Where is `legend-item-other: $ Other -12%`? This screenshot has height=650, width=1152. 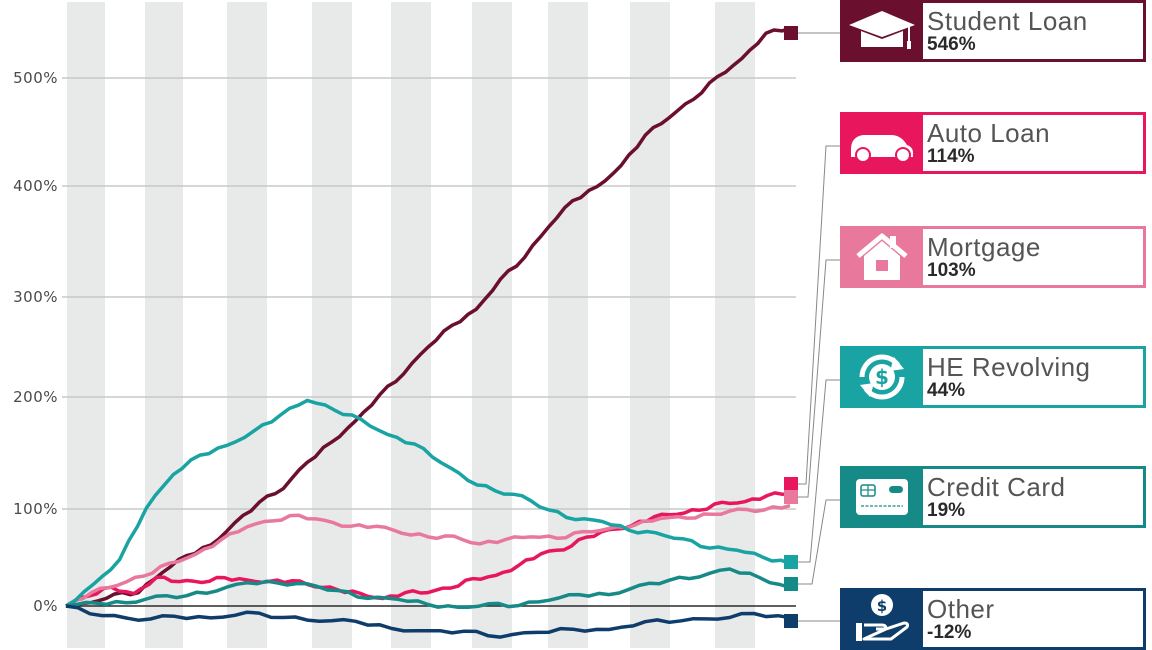 legend-item-other: $ Other -12% is located at coordinates (993, 619).